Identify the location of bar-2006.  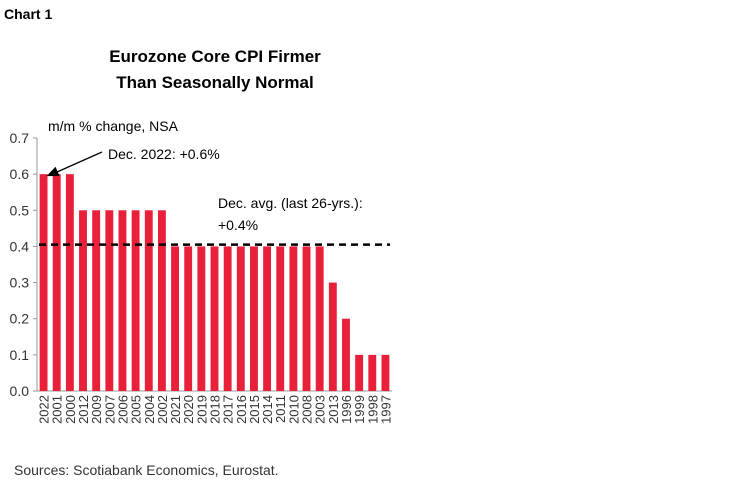
(122, 300).